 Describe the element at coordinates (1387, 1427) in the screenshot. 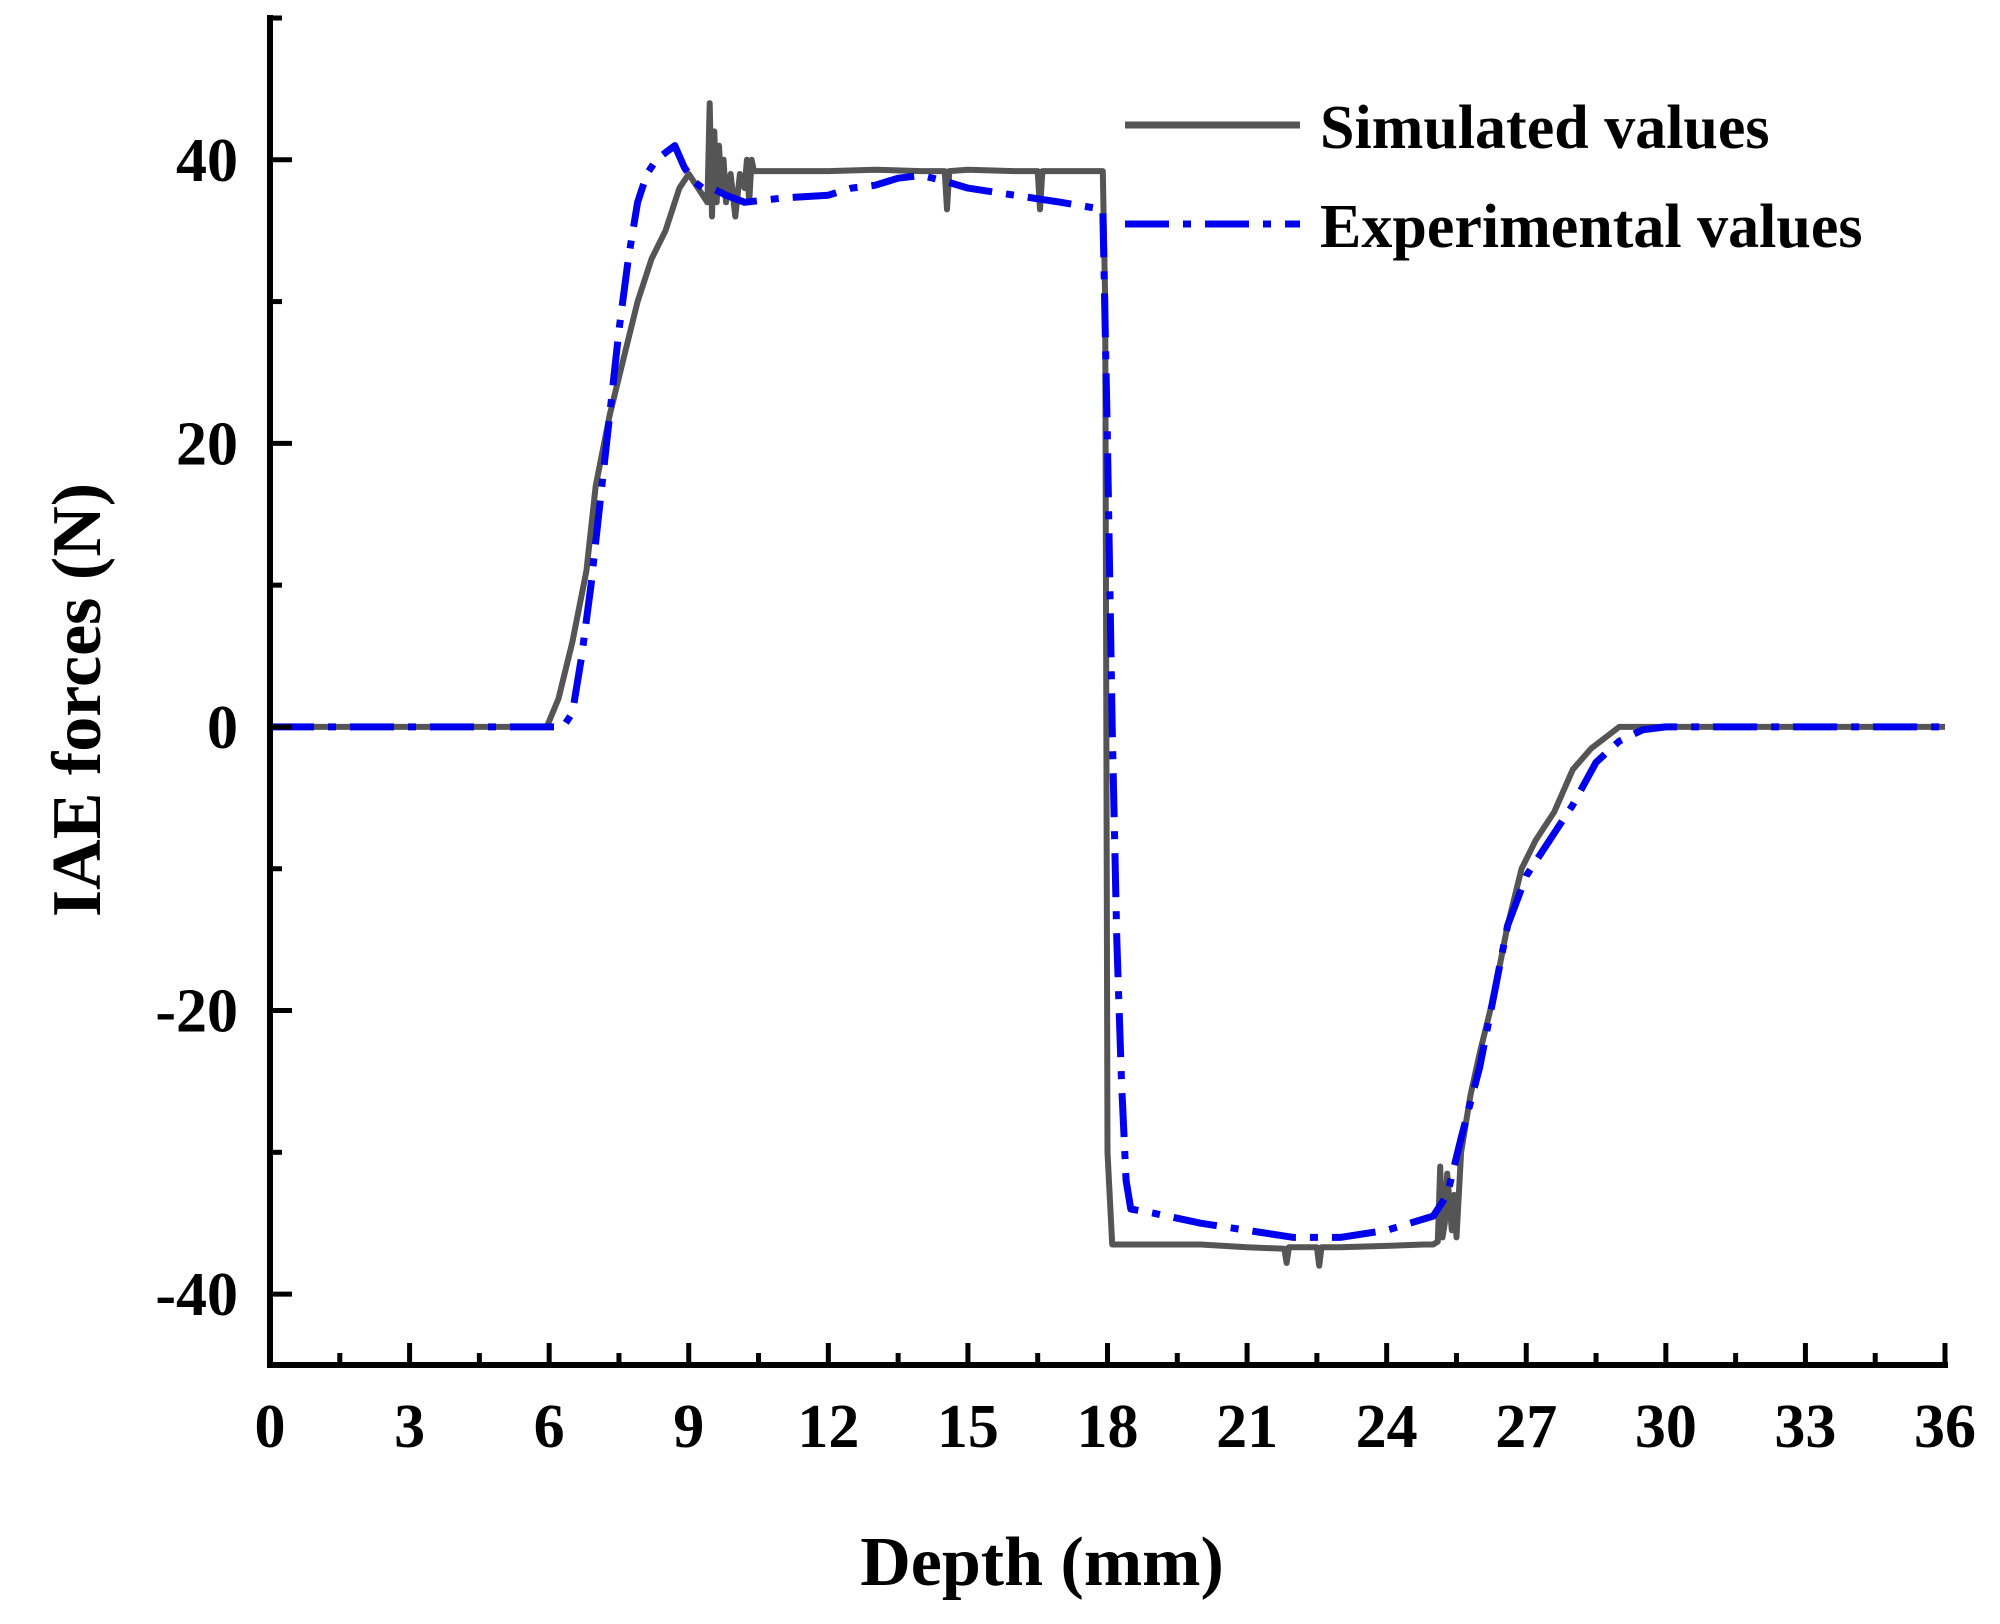

I see `x-tick-label: 24` at that location.